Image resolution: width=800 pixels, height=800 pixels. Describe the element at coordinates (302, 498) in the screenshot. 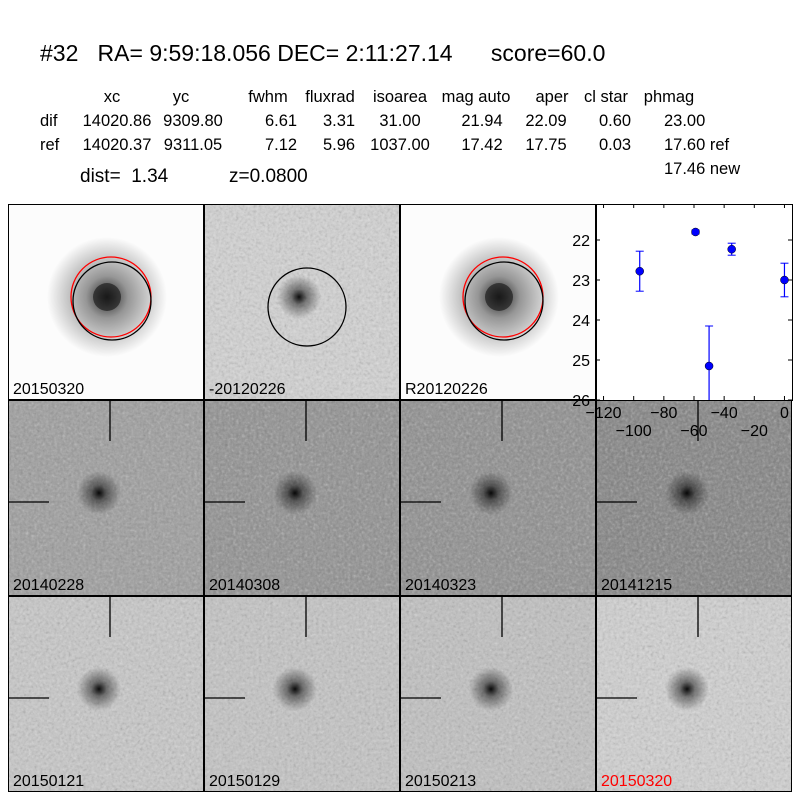

I see `stamp-epoch: 20140308` at that location.